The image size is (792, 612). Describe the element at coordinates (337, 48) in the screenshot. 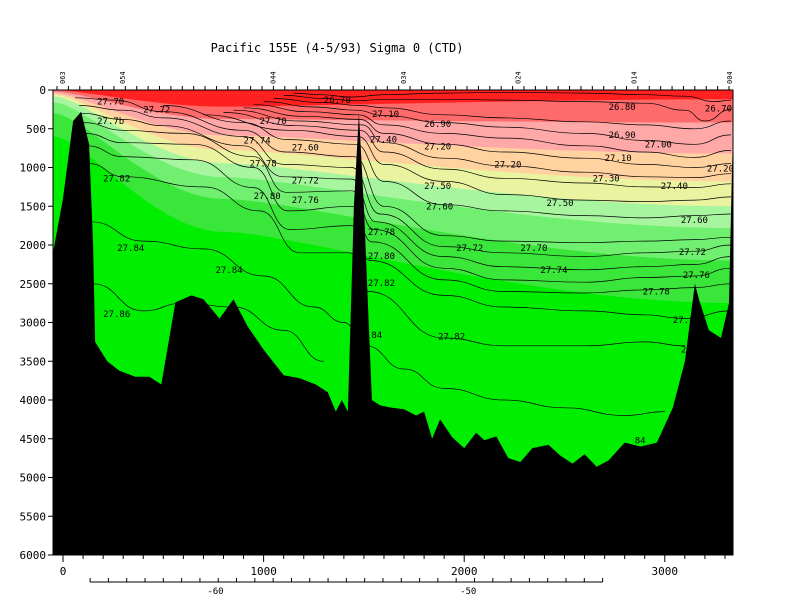

I see `chart-title: Pacific 155E (4-5/93) Sigma 0 (CTD)` at that location.